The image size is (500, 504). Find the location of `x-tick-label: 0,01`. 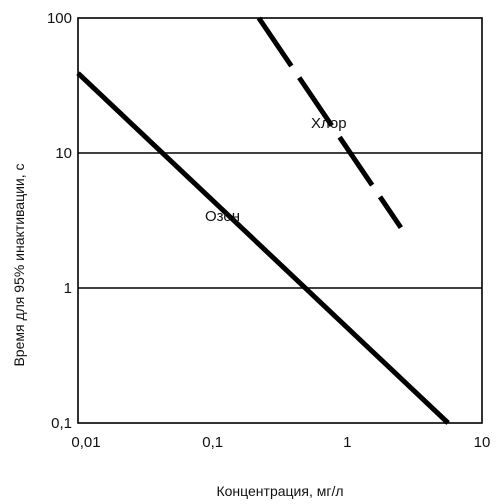

x-tick-label: 0,01 is located at coordinates (85, 442).